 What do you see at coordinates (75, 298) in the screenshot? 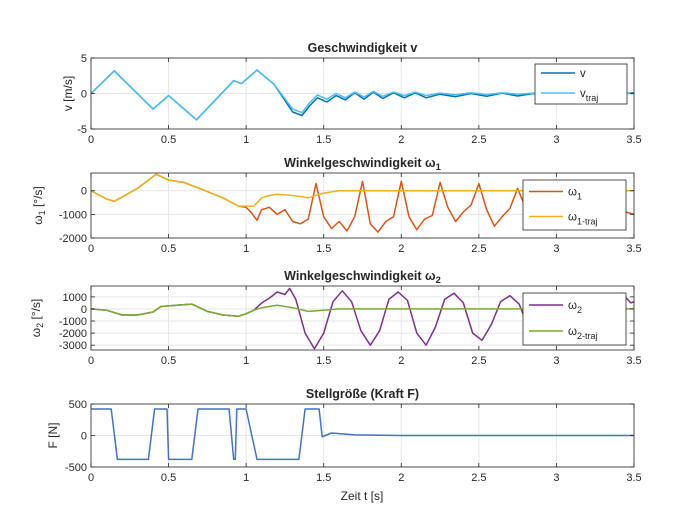
I see `y-tick-label: 1000` at bounding box center [75, 298].